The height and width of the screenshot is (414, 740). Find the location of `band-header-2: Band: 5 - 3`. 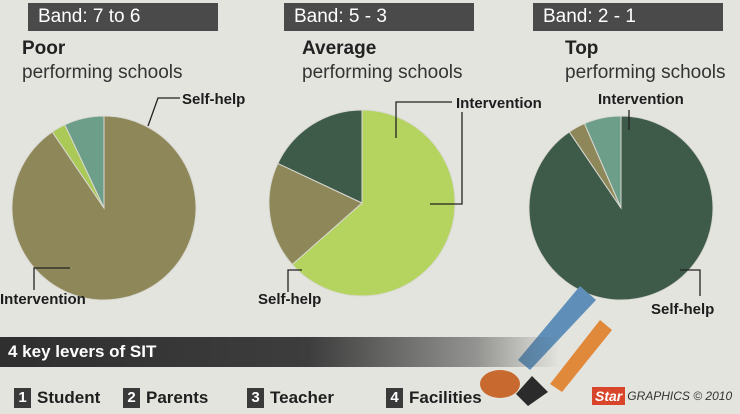

band-header-2: Band: 5 - 3 is located at coordinates (379, 17).